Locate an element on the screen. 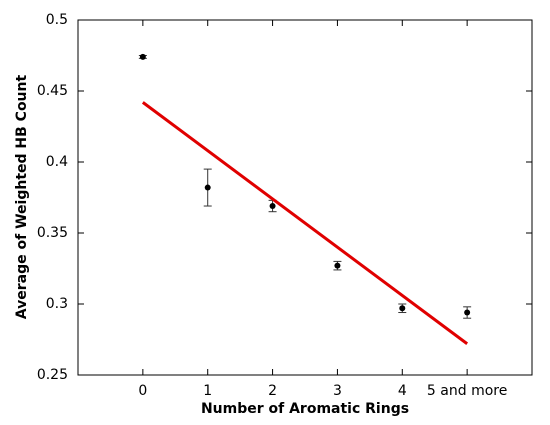  y-tick-label: 0.35 is located at coordinates (52, 233).